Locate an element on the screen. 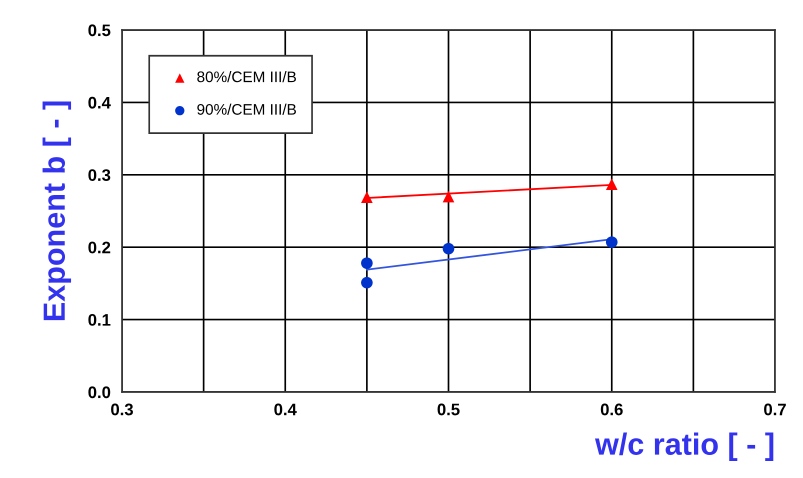  x-tick-label: 0.3 is located at coordinates (122, 410).